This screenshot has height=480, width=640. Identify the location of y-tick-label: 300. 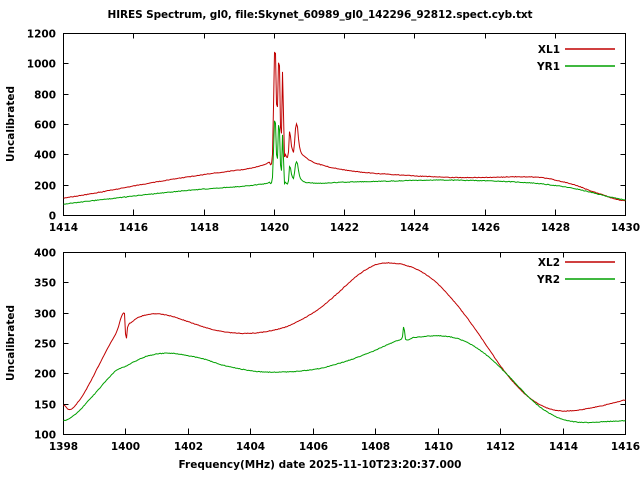
(45, 315).